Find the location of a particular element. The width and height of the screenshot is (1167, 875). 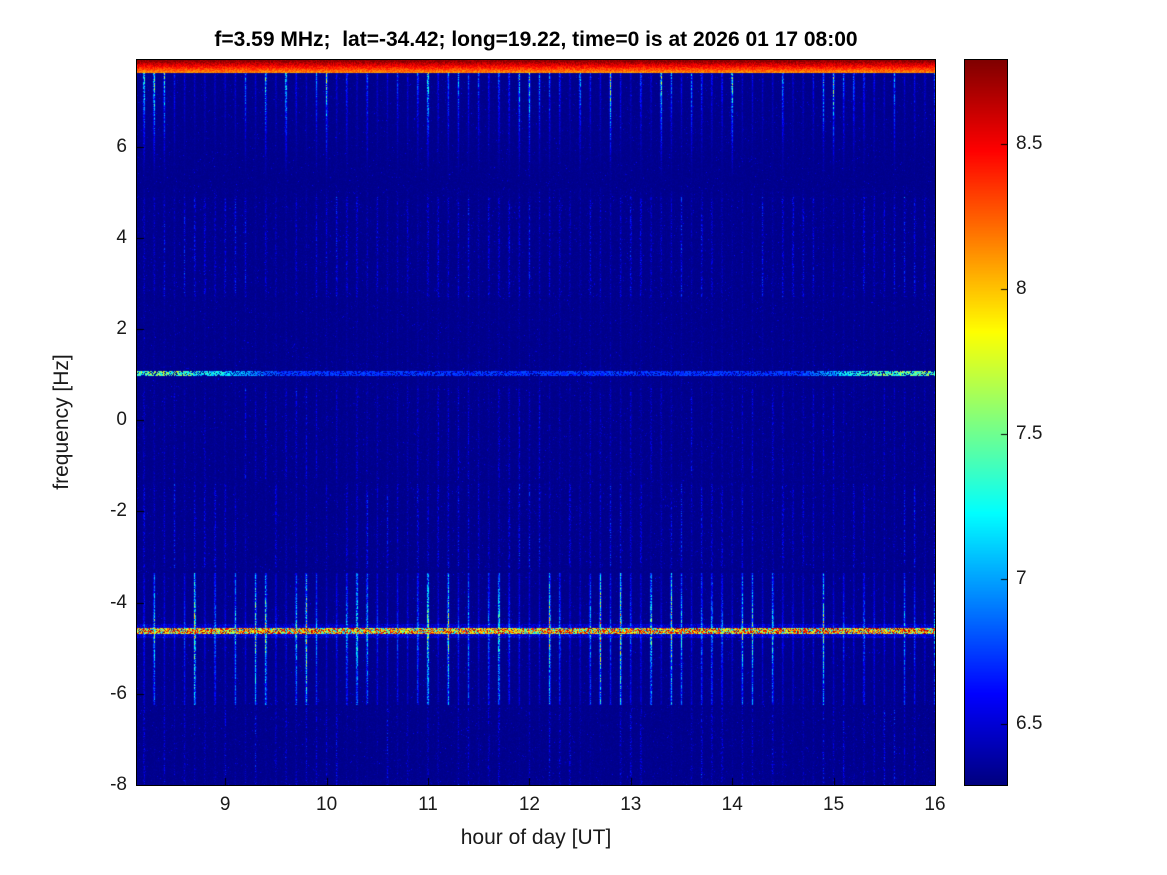

colorbar-gradient is located at coordinates (986, 422).